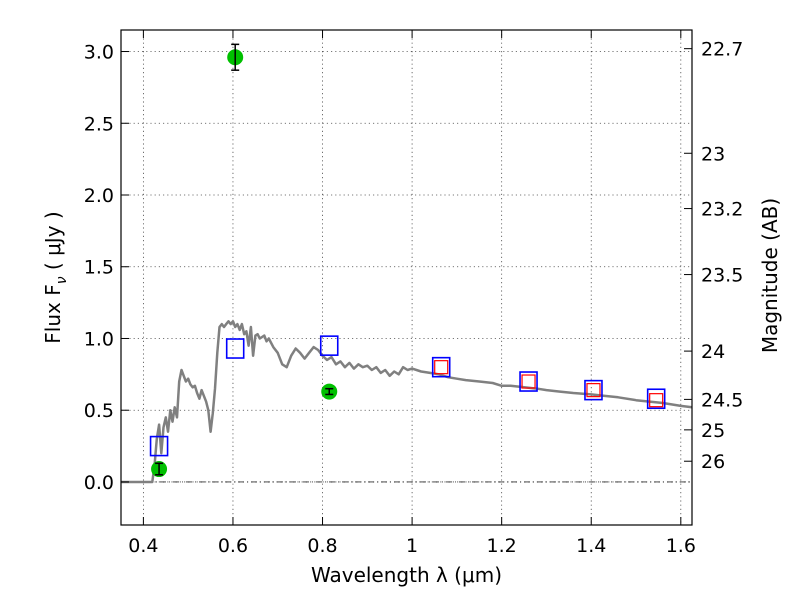 The image size is (800, 600). I want to click on x-tick-label: 1.2, so click(502, 546).